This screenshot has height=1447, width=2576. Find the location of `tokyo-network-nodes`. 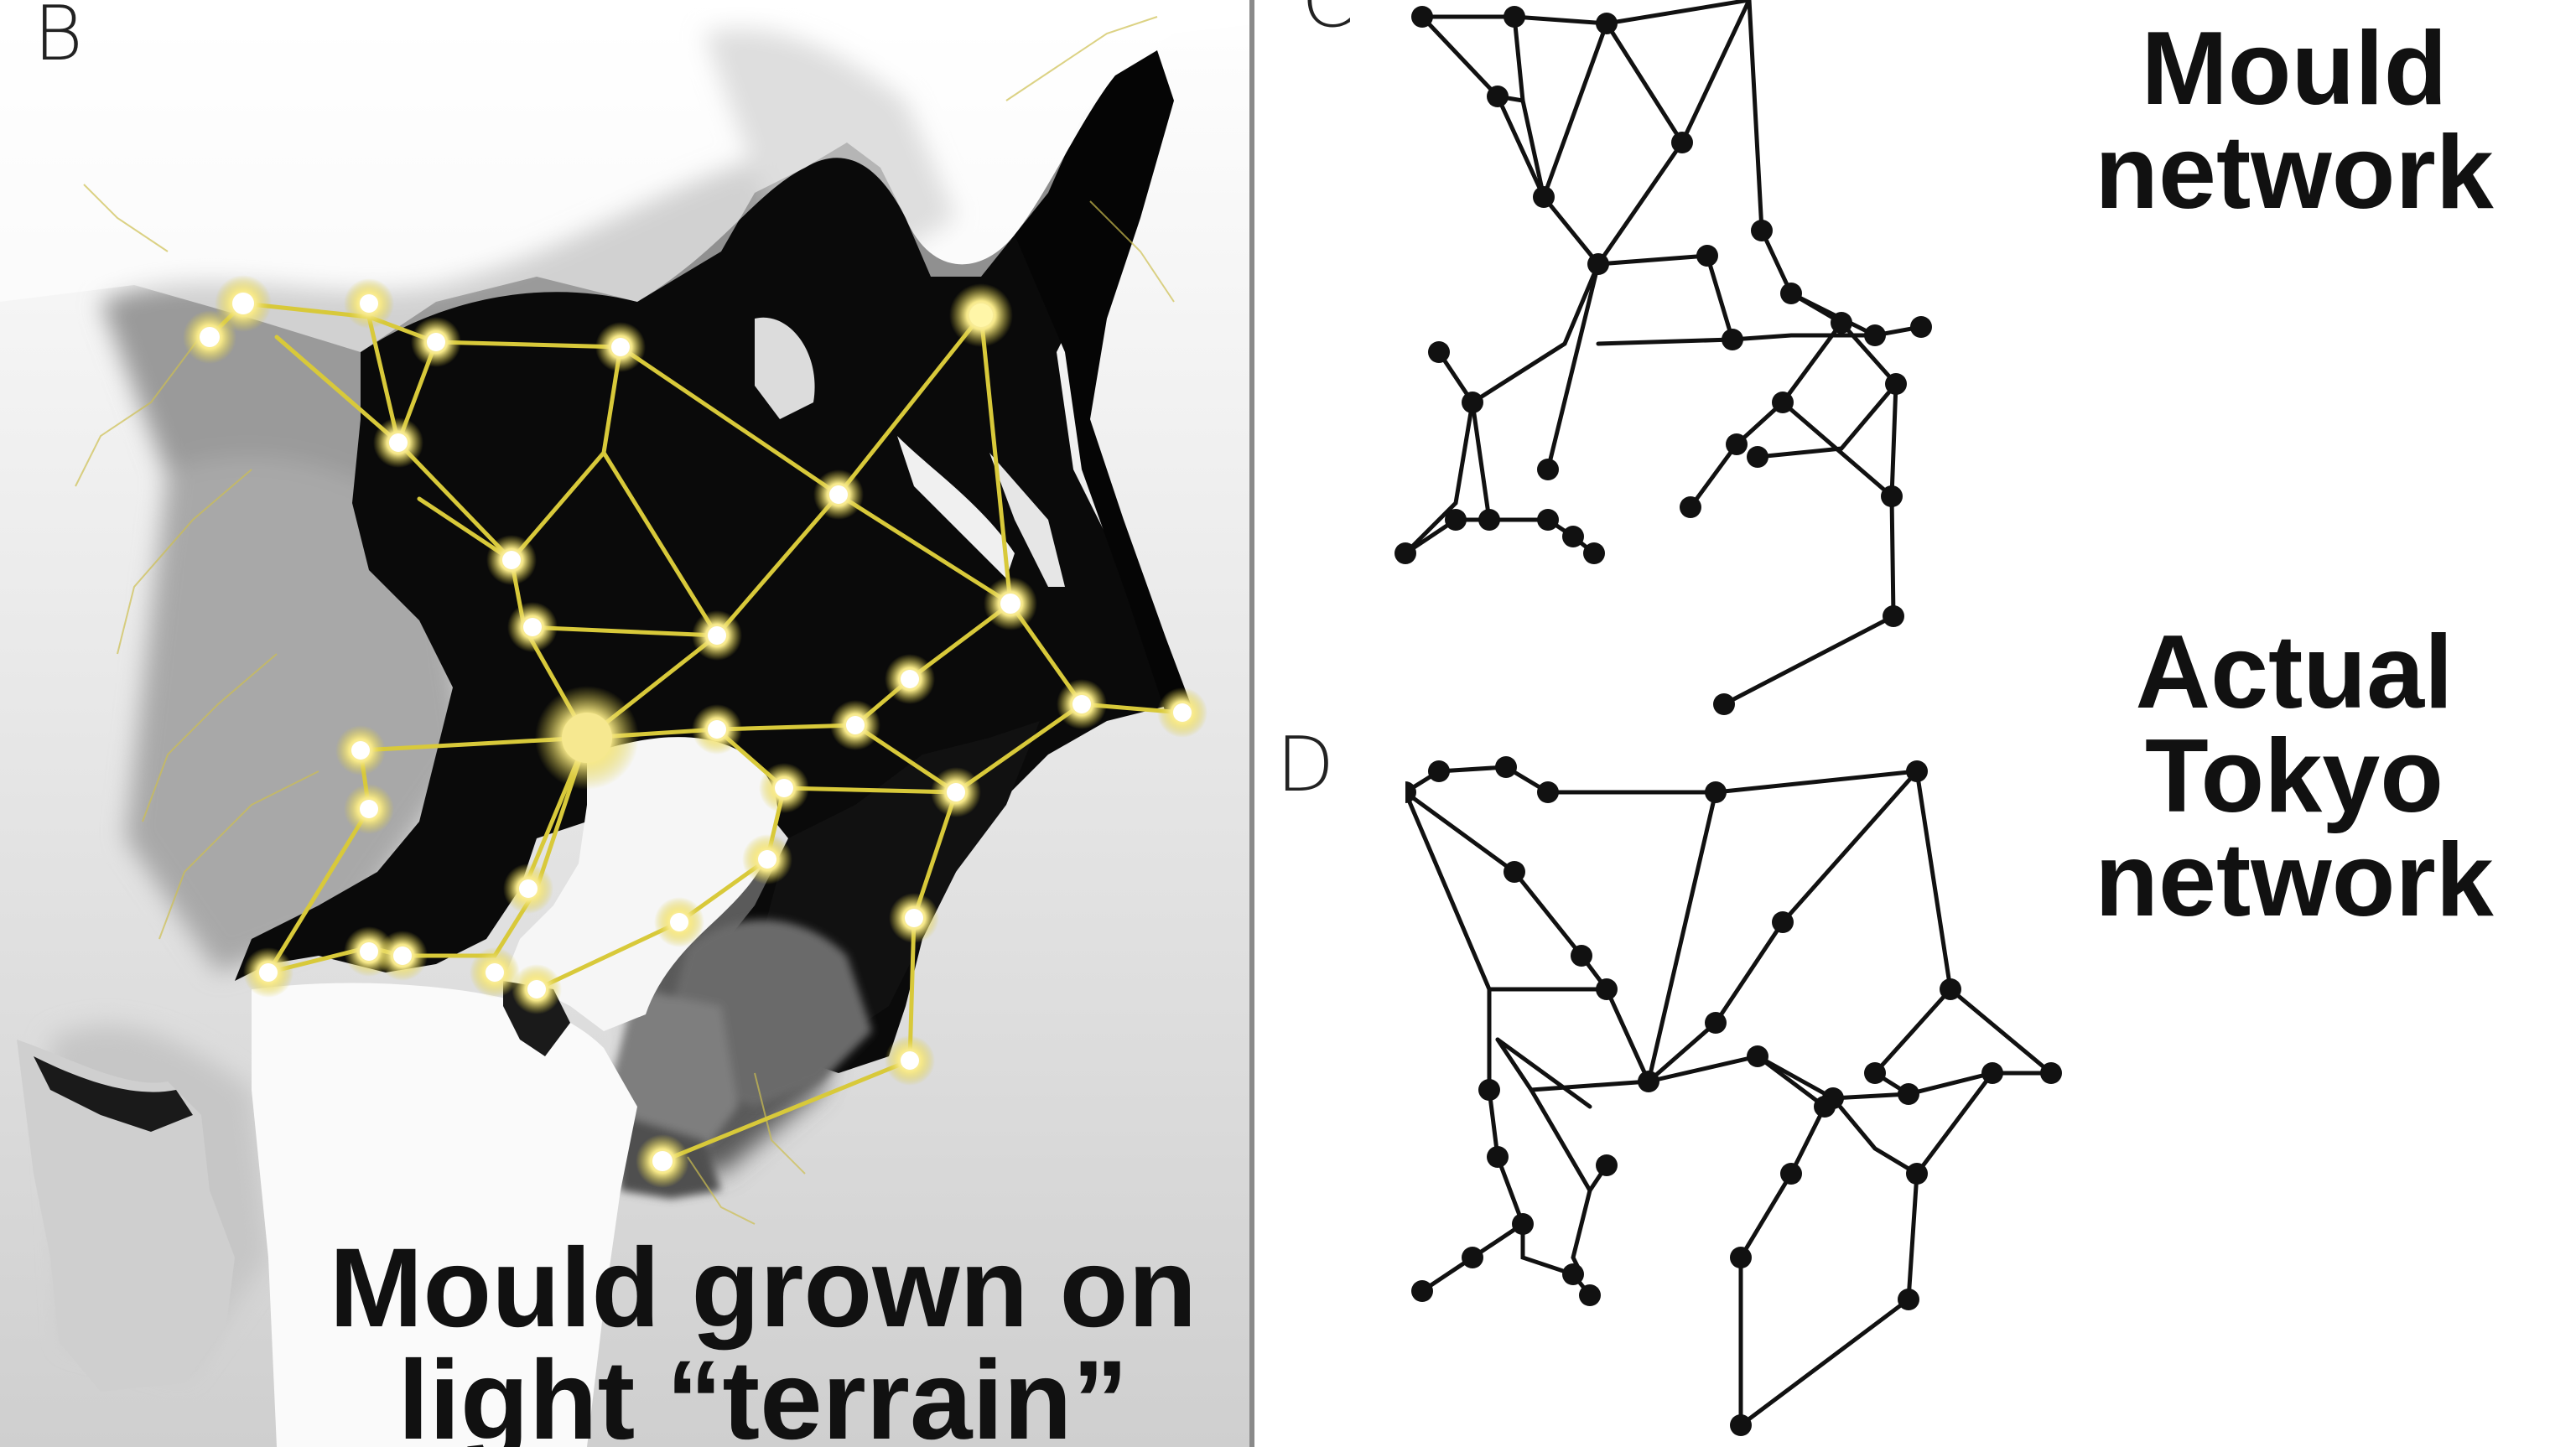

tokyo-network-nodes is located at coordinates (1733, 1096).